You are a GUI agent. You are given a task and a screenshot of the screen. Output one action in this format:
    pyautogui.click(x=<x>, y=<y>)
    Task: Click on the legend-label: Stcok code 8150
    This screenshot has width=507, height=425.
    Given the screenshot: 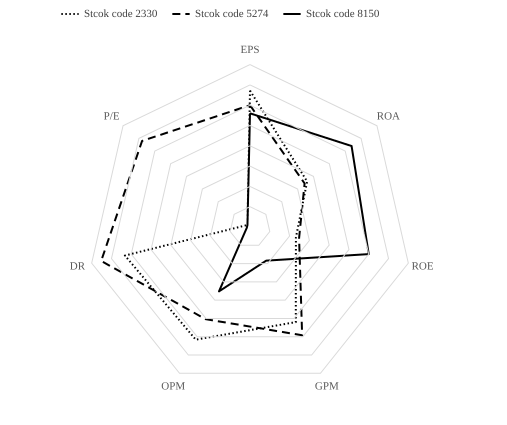 What is the action you would take?
    pyautogui.click(x=343, y=14)
    